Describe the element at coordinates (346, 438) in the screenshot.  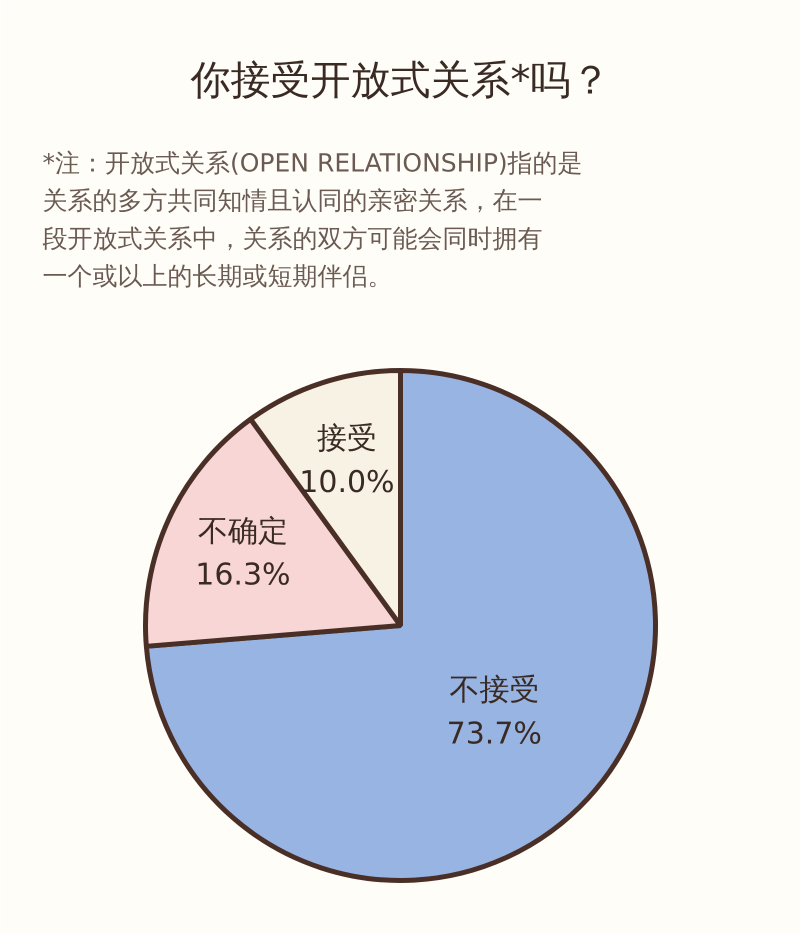
I see `slice-label: 接受` at that location.